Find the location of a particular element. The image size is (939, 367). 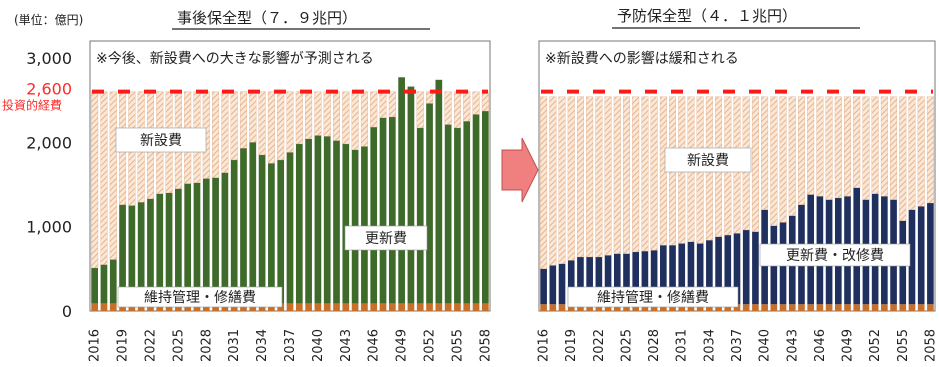

series-label-new: 新設費 is located at coordinates (708, 161).